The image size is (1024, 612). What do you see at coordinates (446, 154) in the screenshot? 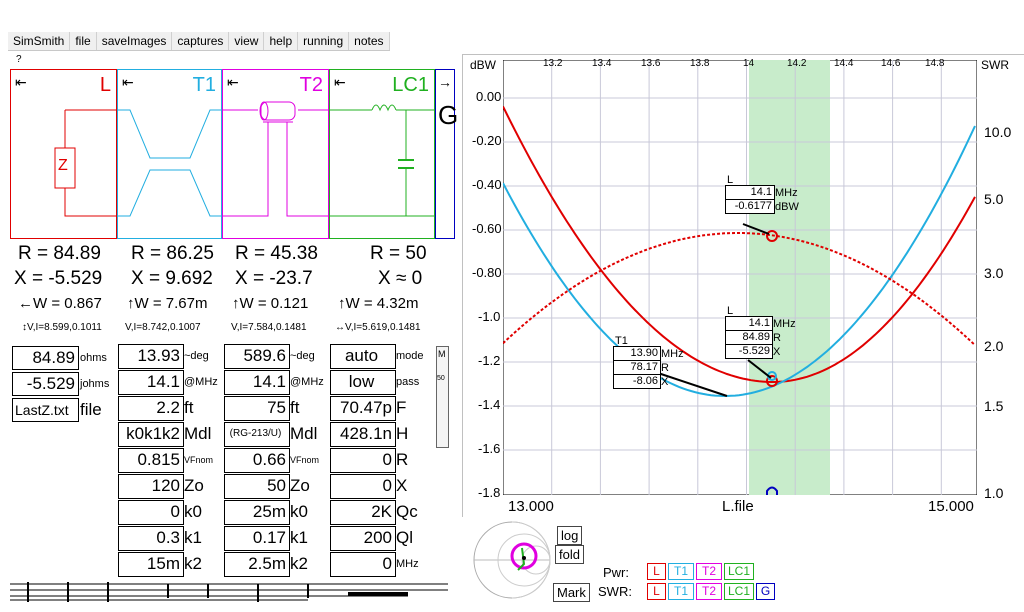
I see `element-g: → G` at bounding box center [446, 154].